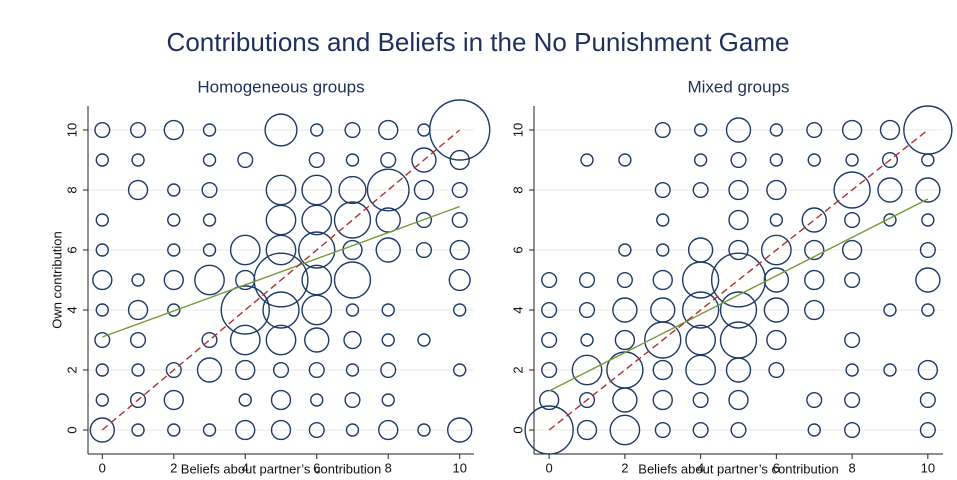  I want to click on y-tick-label: 6, so click(71, 249).